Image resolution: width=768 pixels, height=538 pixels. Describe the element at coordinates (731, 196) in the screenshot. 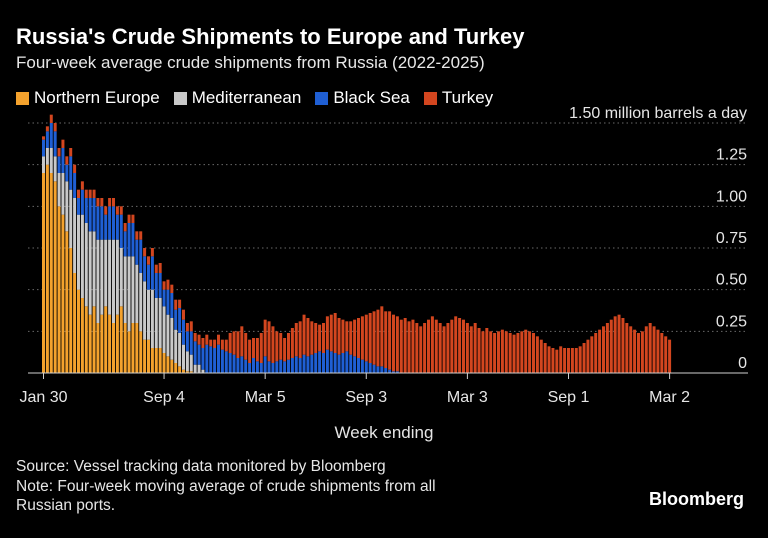

I see `y-tick-label: 1.00` at that location.